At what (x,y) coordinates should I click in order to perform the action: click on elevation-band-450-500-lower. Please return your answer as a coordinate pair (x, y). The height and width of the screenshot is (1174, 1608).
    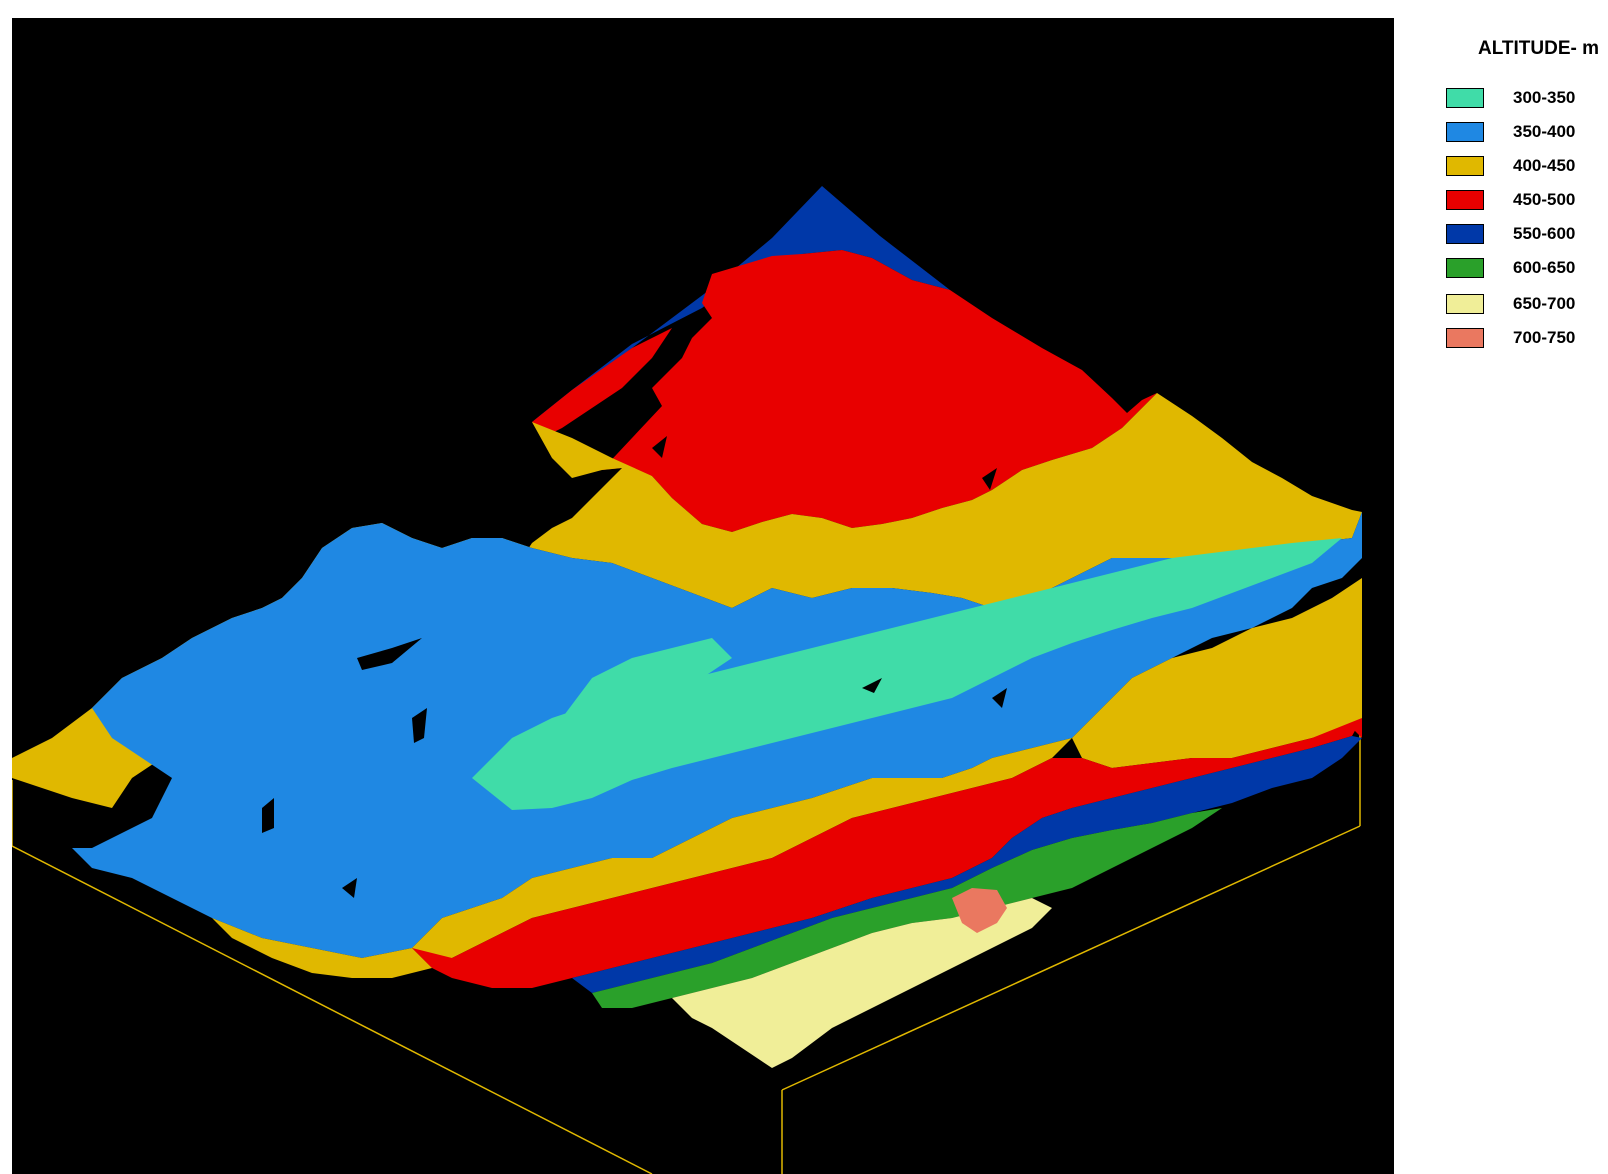
    Looking at the image, I should click on (887, 853).